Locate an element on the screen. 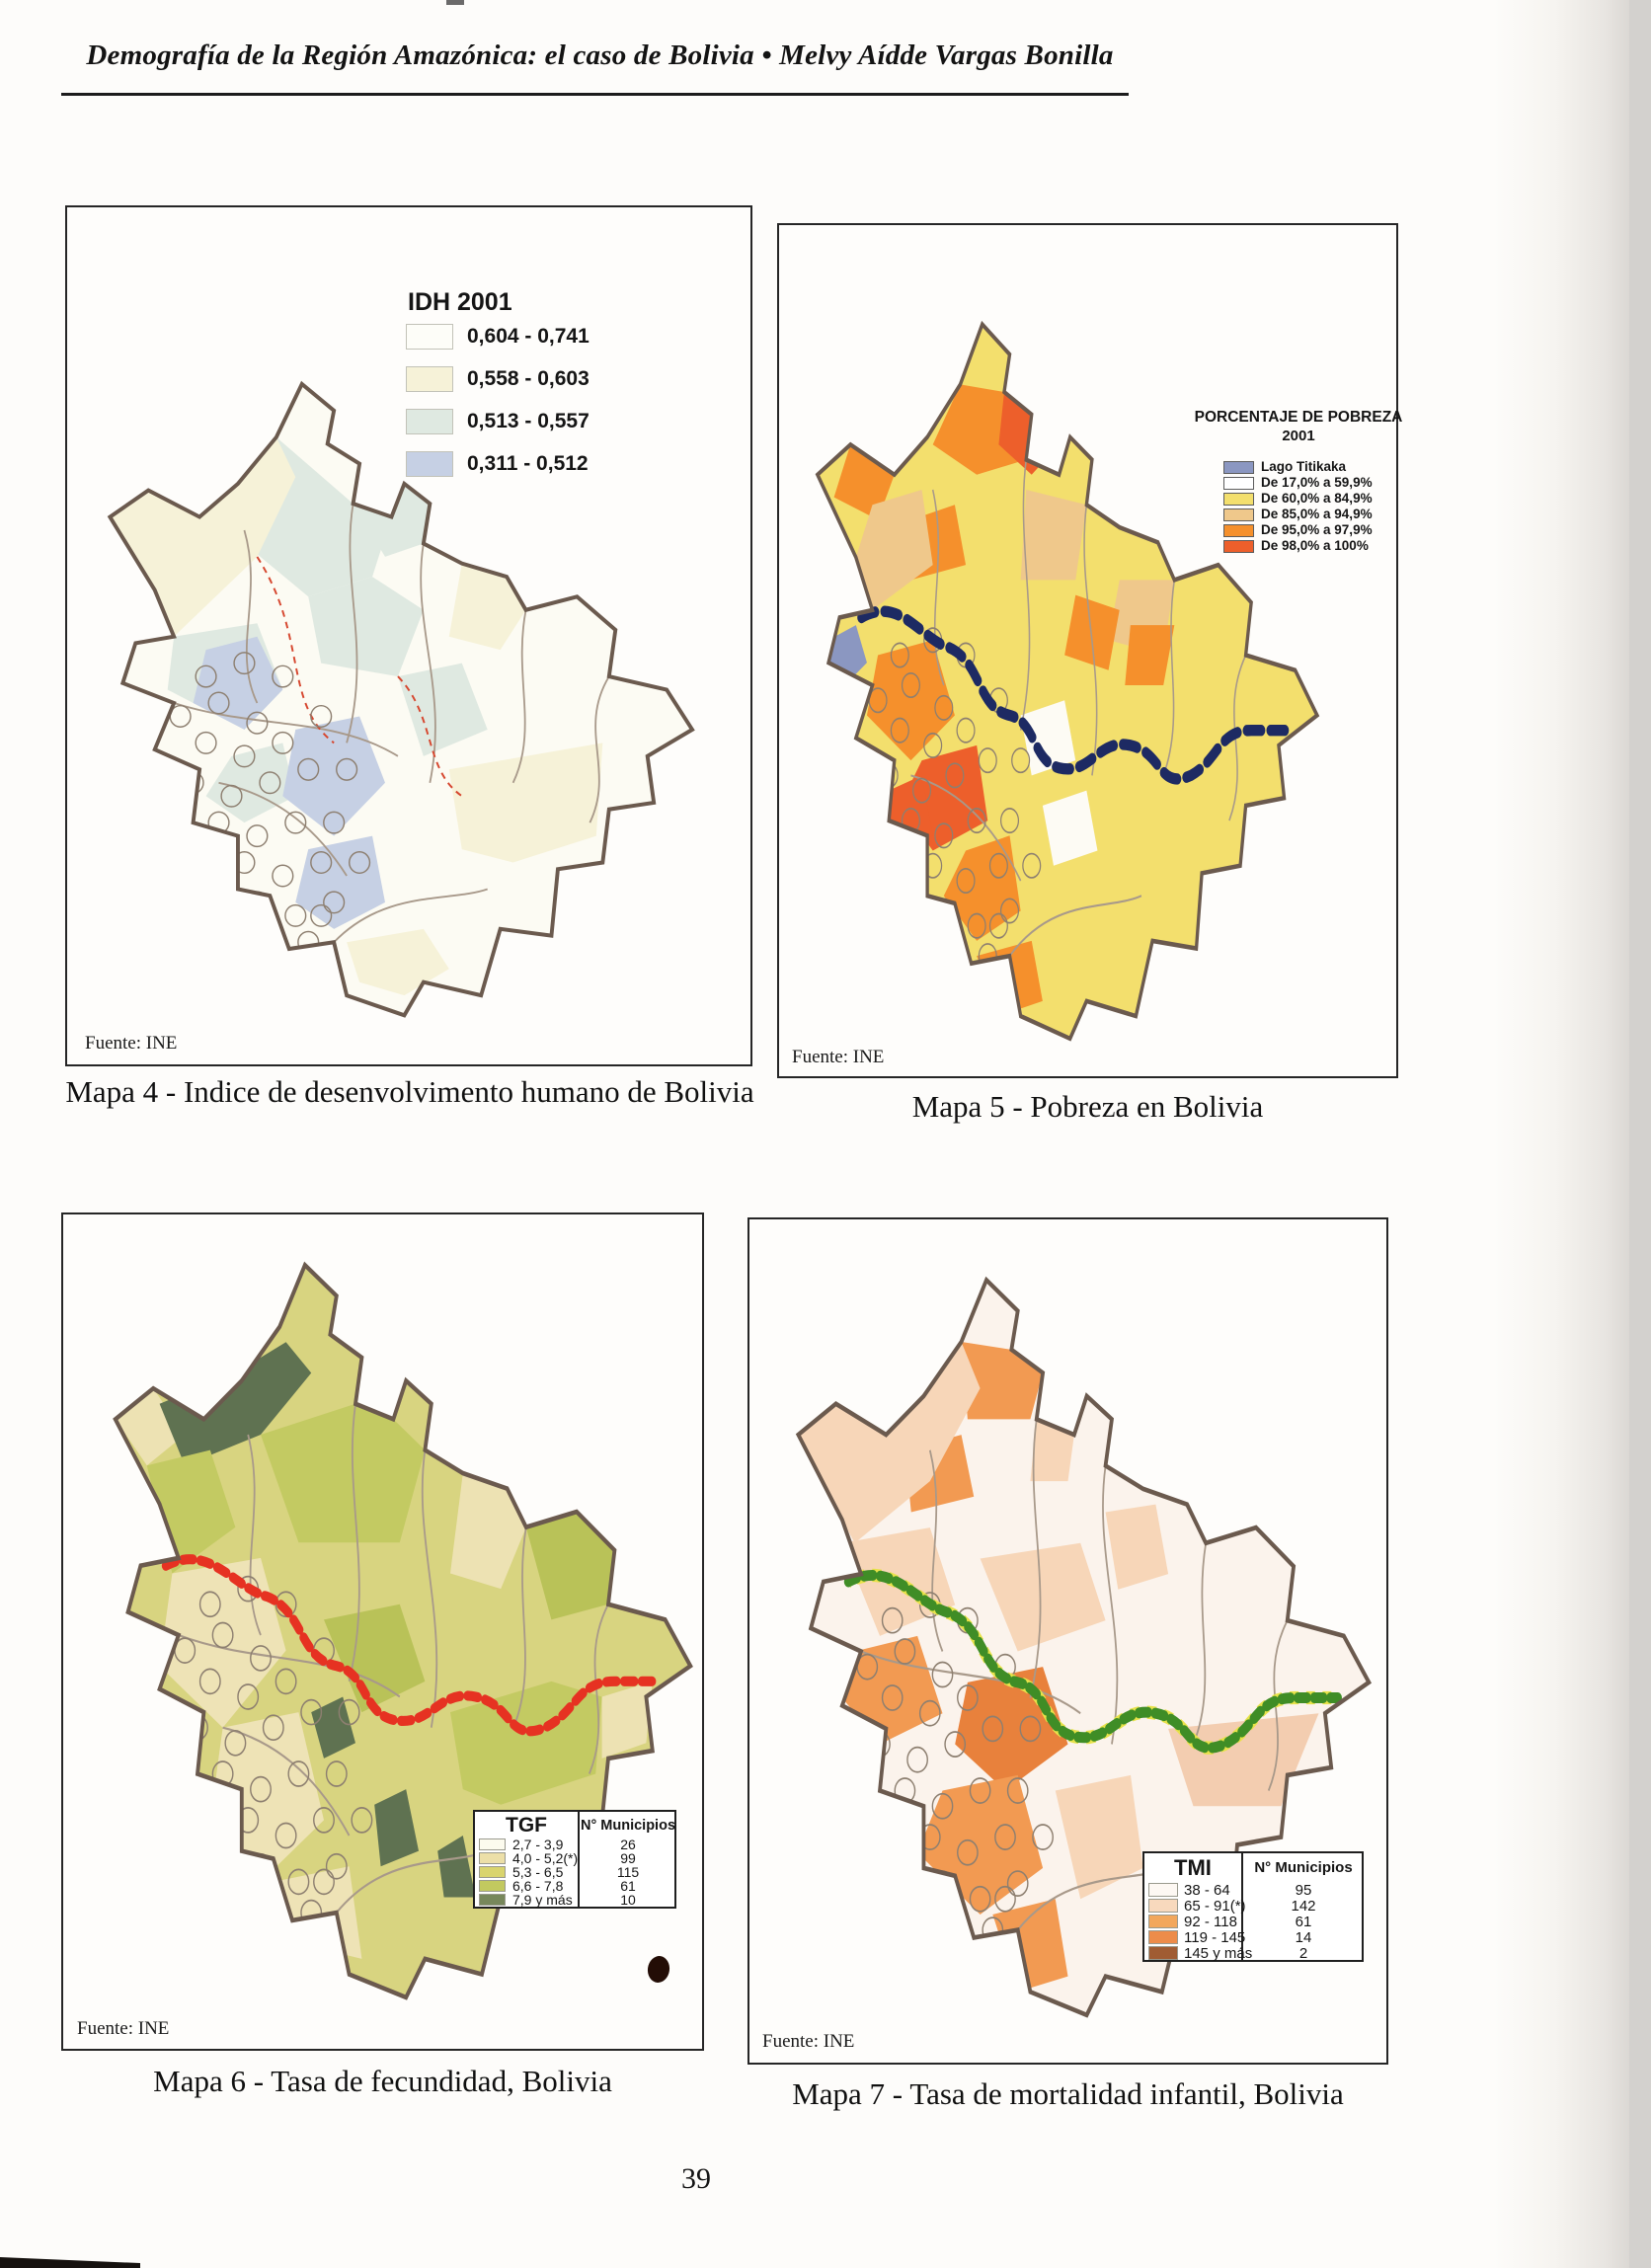 Image resolution: width=1651 pixels, height=2268 pixels. map5-source-label: Fuente: INE is located at coordinates (838, 1057).